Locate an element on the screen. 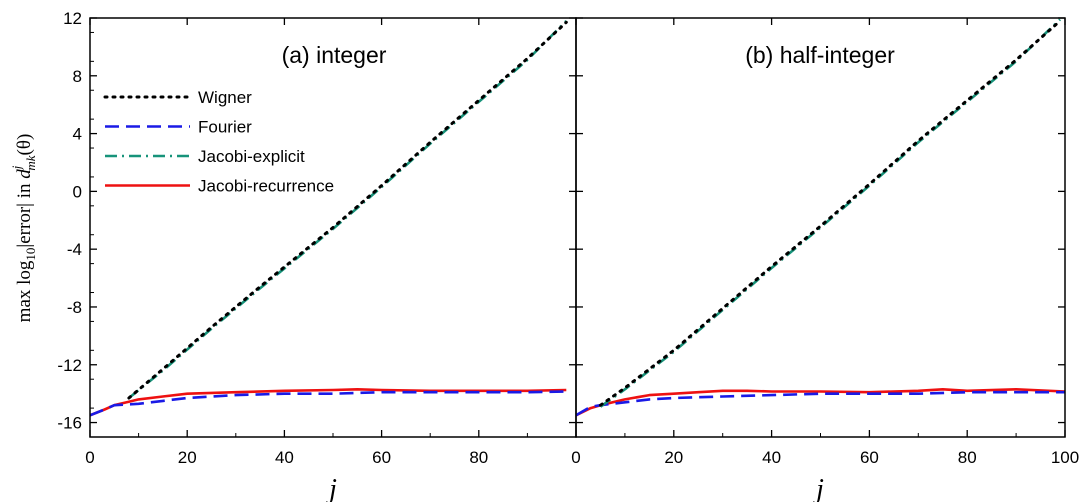 This screenshot has height=502, width=1086. y-tick-label--12: -12 is located at coordinates (69, 365).